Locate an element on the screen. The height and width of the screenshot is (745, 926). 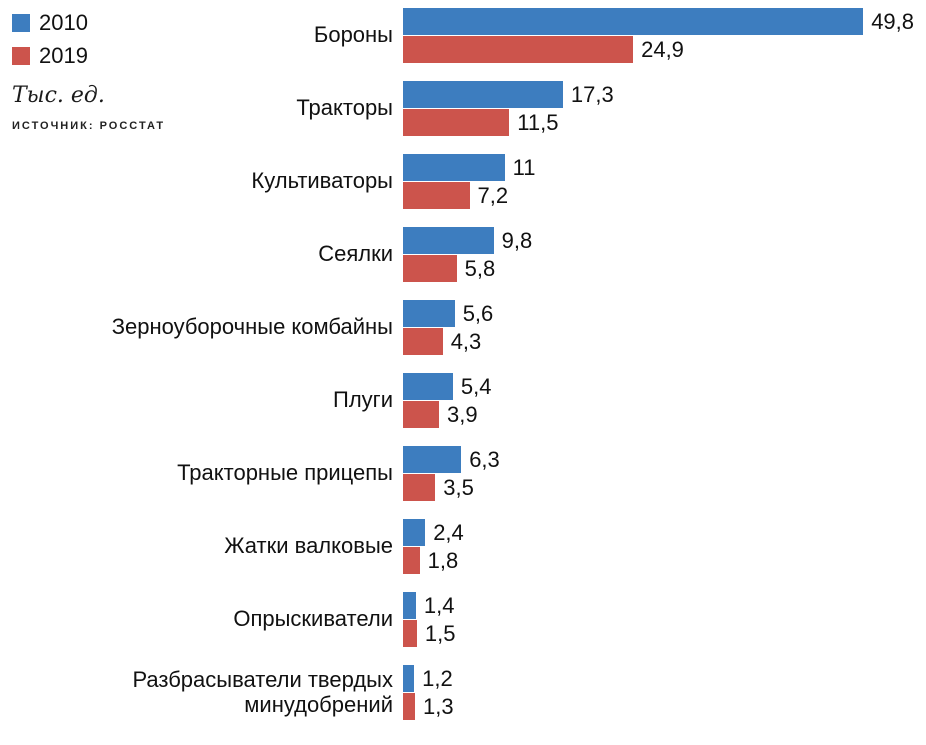
category-label: Тракторные прицепы is located at coordinates (285, 473).